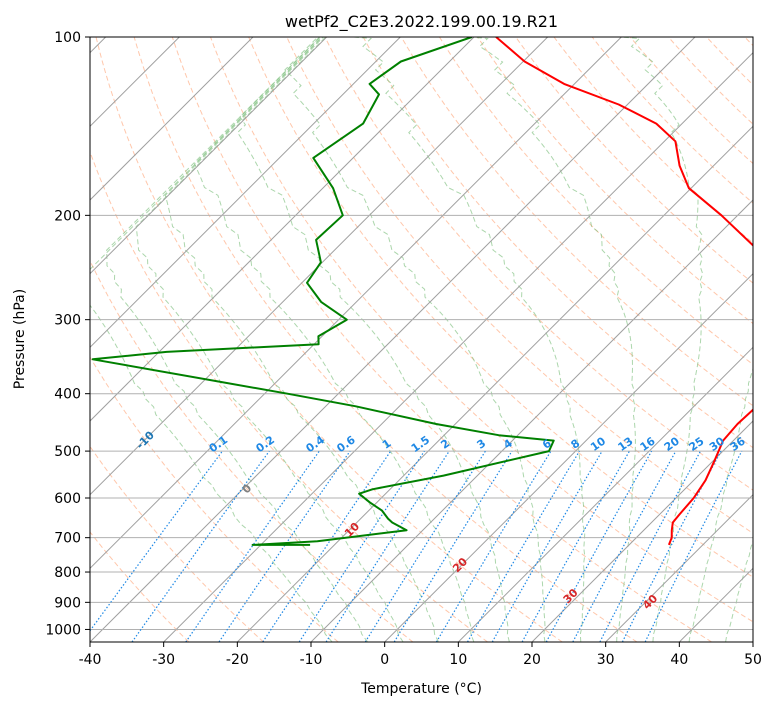 The width and height of the screenshot is (775, 708). I want to click on y-tick-label: 600, so click(67, 499).